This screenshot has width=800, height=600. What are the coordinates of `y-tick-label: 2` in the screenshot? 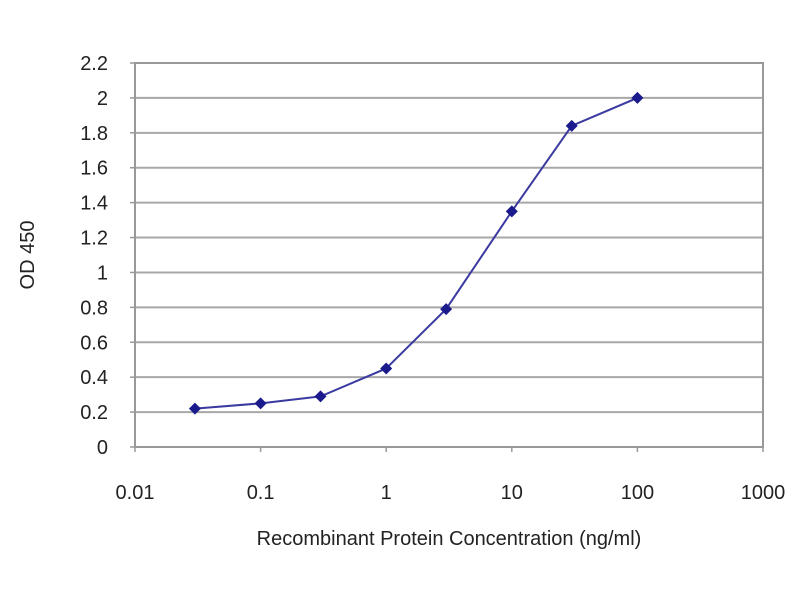 It's located at (102, 99).